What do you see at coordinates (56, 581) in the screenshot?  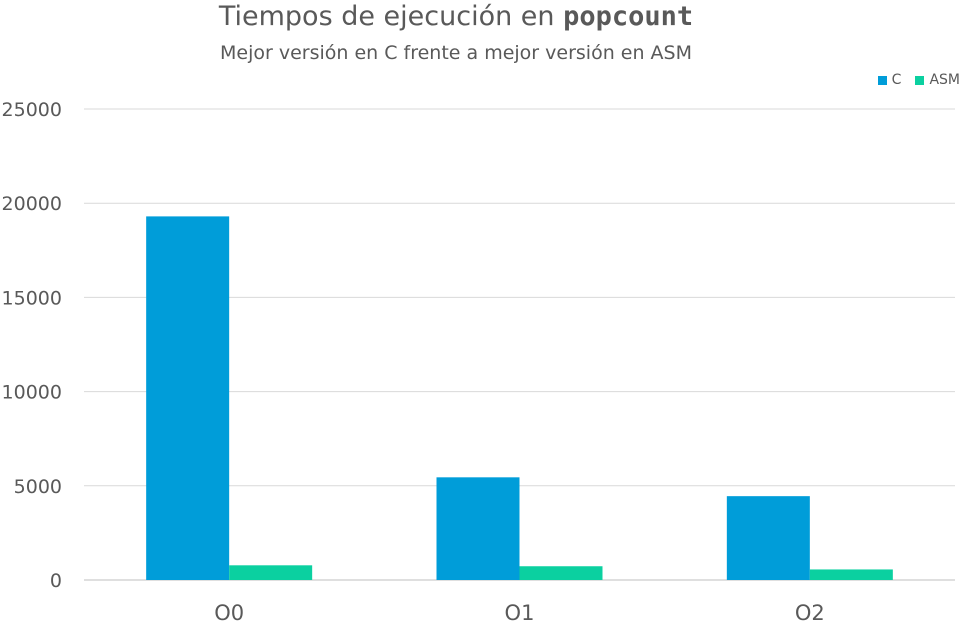 I see `y-tick-label: 0` at bounding box center [56, 581].